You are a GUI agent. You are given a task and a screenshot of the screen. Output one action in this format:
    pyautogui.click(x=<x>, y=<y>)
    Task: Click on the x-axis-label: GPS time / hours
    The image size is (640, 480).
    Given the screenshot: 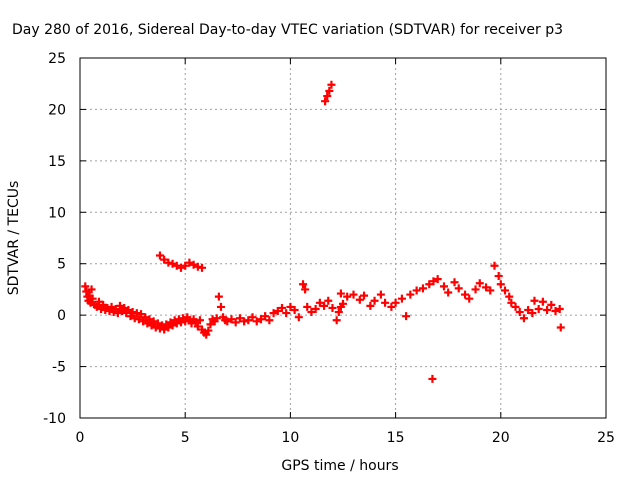 What is the action you would take?
    pyautogui.click(x=339, y=466)
    